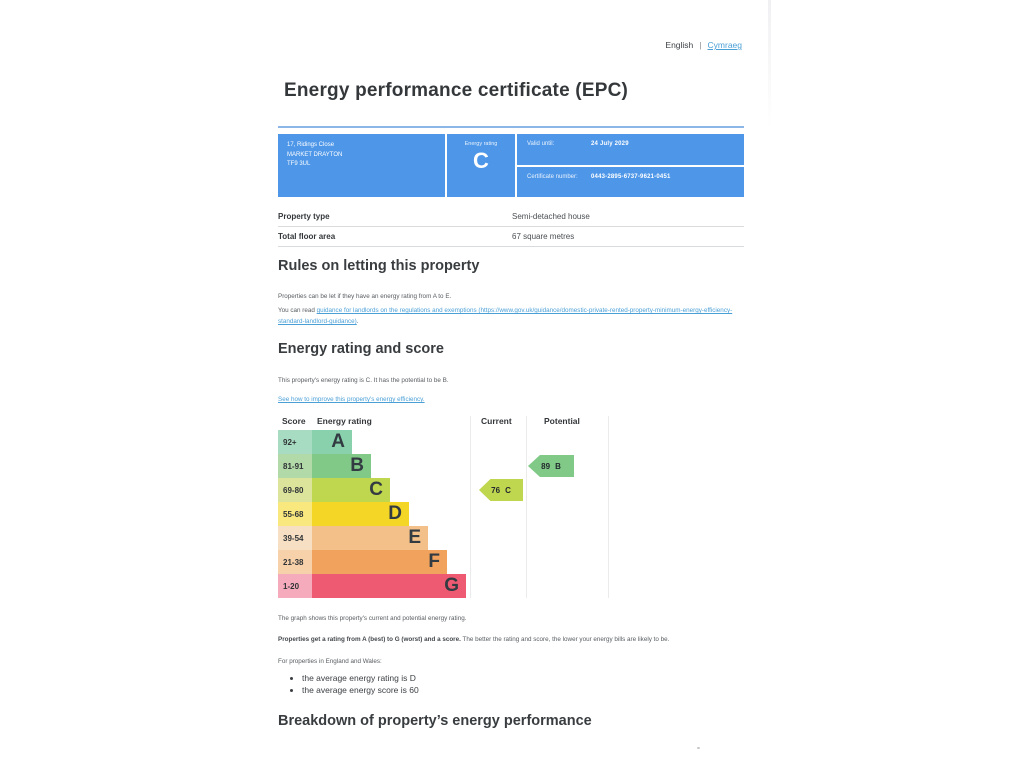 This screenshot has width=1024, height=768. What do you see at coordinates (295, 442) in the screenshot?
I see `band-score-range: 92+` at bounding box center [295, 442].